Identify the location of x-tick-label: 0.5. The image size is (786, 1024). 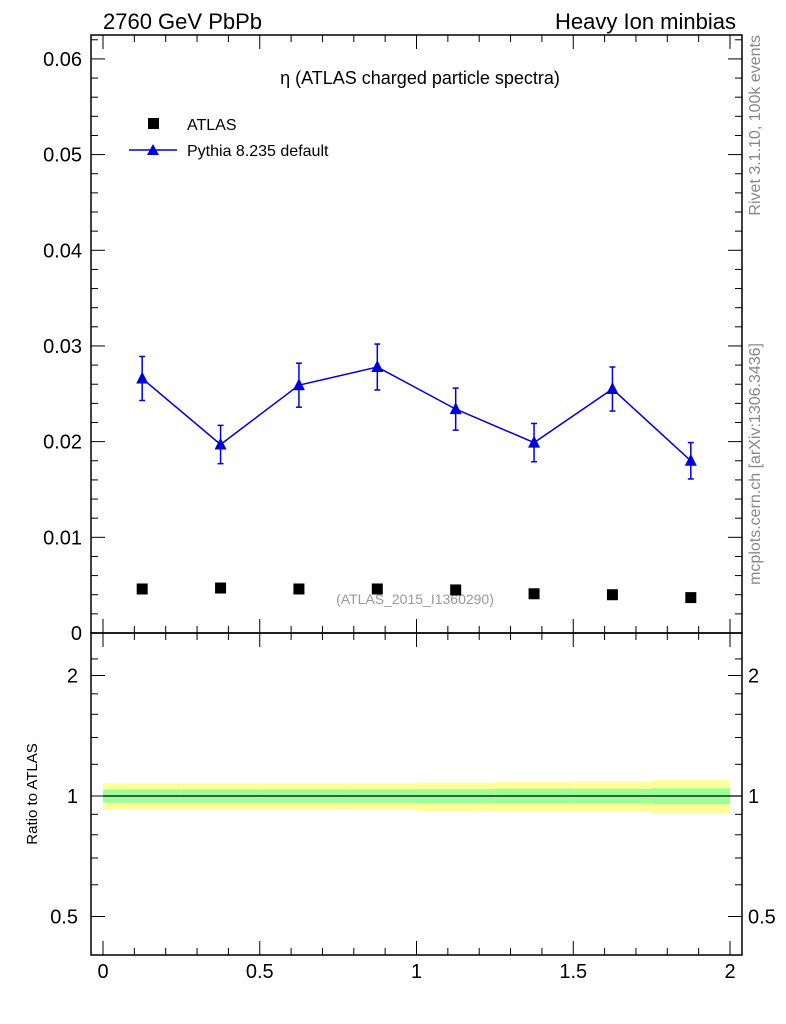
(260, 972).